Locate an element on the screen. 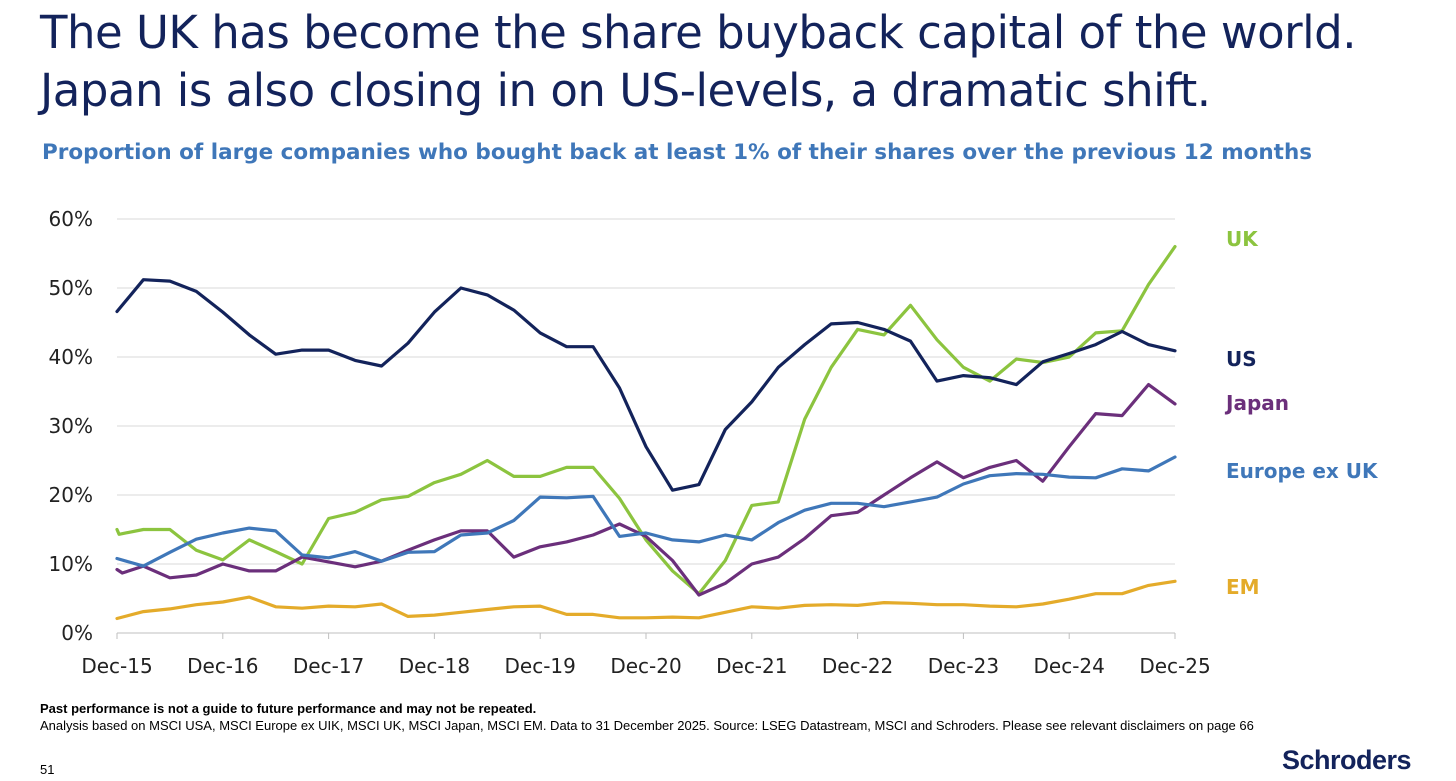  x-tick-label: Dec-24 is located at coordinates (1069, 666).